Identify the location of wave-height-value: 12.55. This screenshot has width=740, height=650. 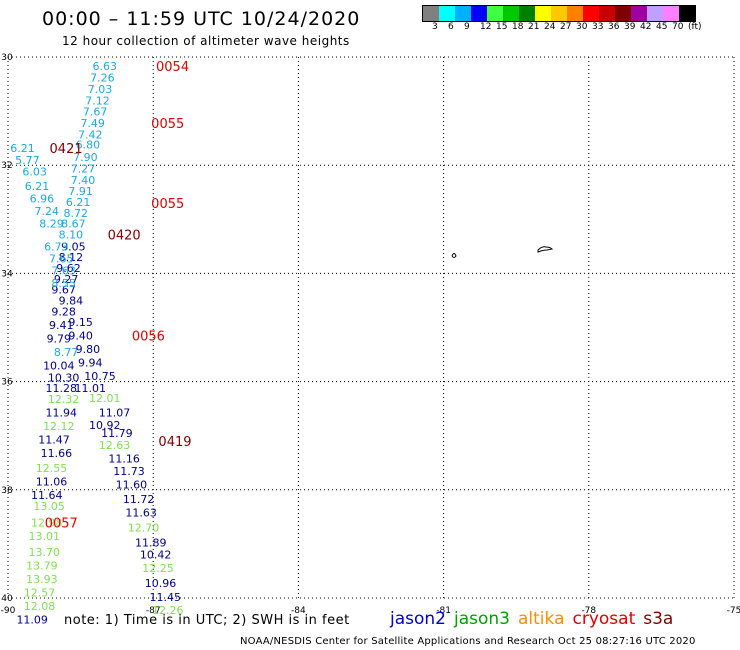
(52, 468).